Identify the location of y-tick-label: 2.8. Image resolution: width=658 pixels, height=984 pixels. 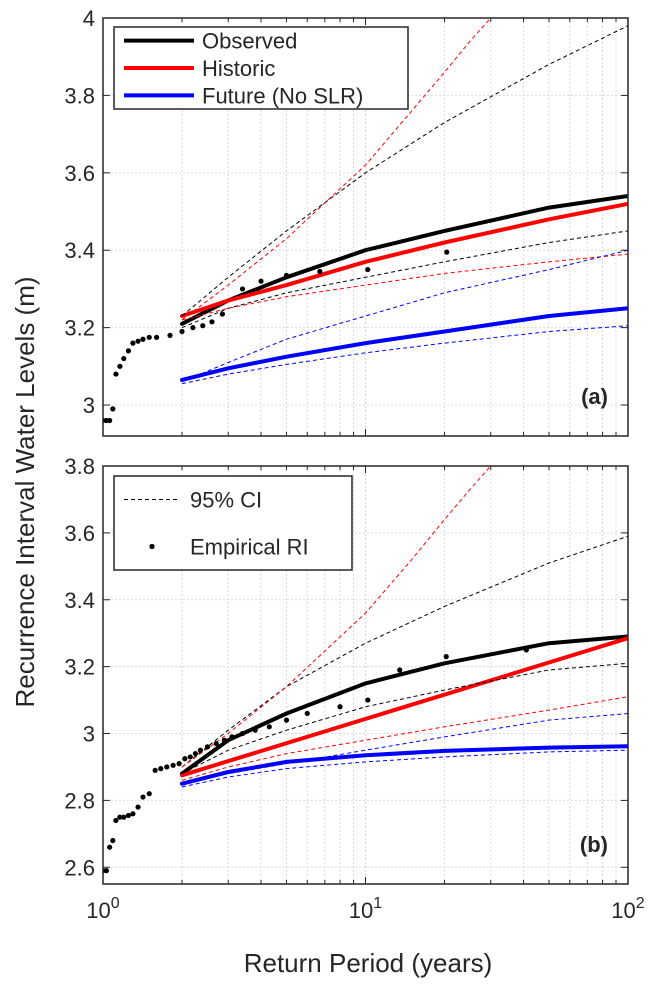
(79, 800).